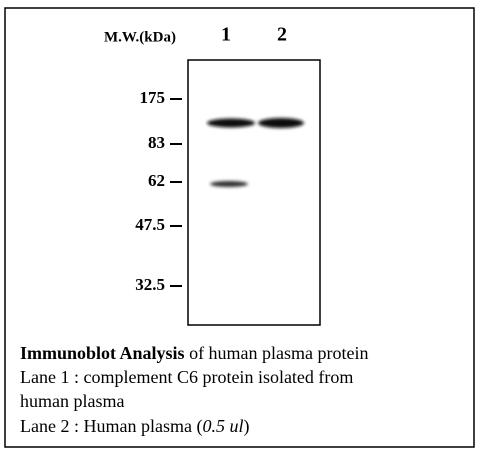 This screenshot has width=491, height=453. What do you see at coordinates (156, 180) in the screenshot?
I see `marker-label: 62` at bounding box center [156, 180].